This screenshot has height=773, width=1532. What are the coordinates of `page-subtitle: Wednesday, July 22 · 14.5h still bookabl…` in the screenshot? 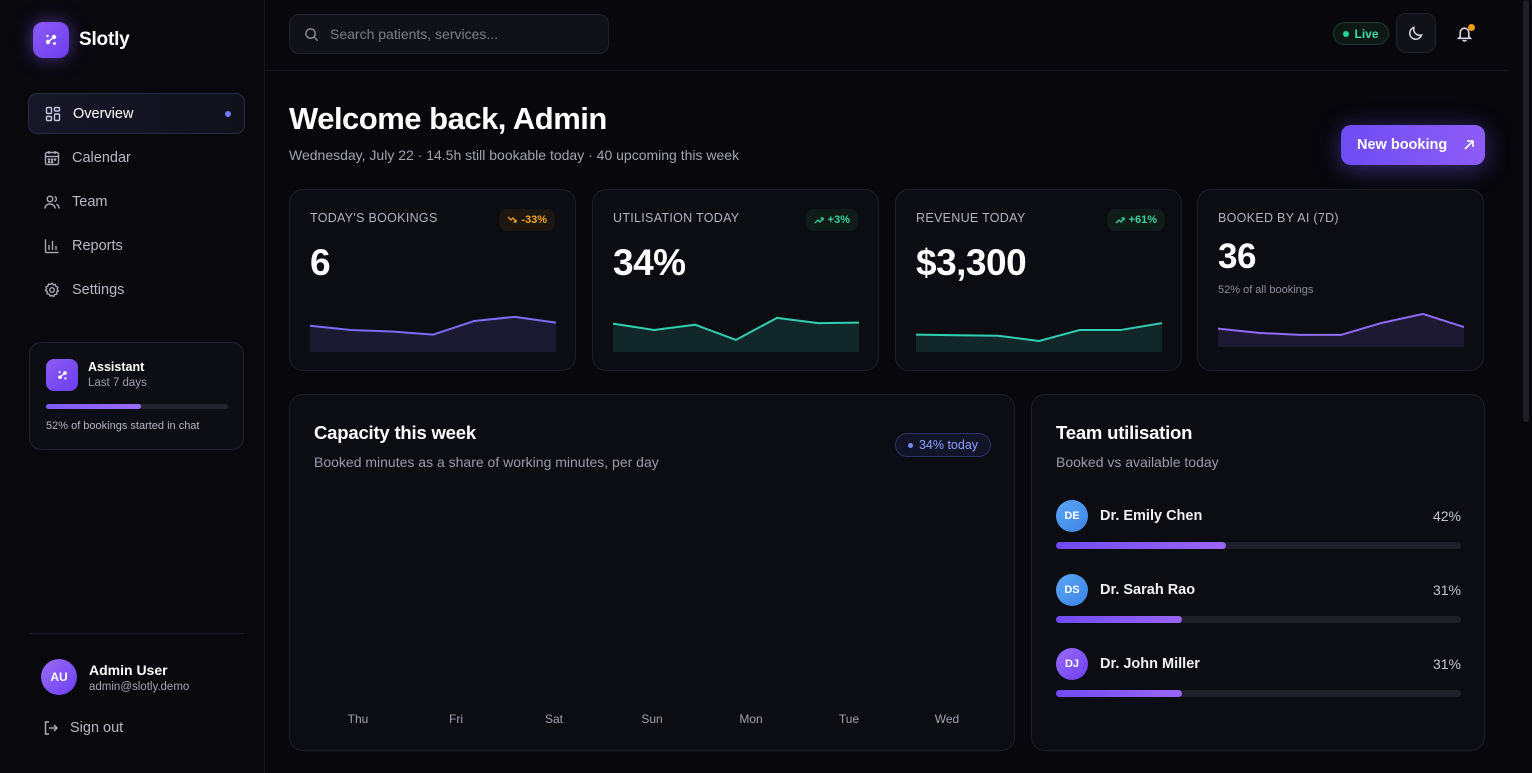 It's located at (514, 155).